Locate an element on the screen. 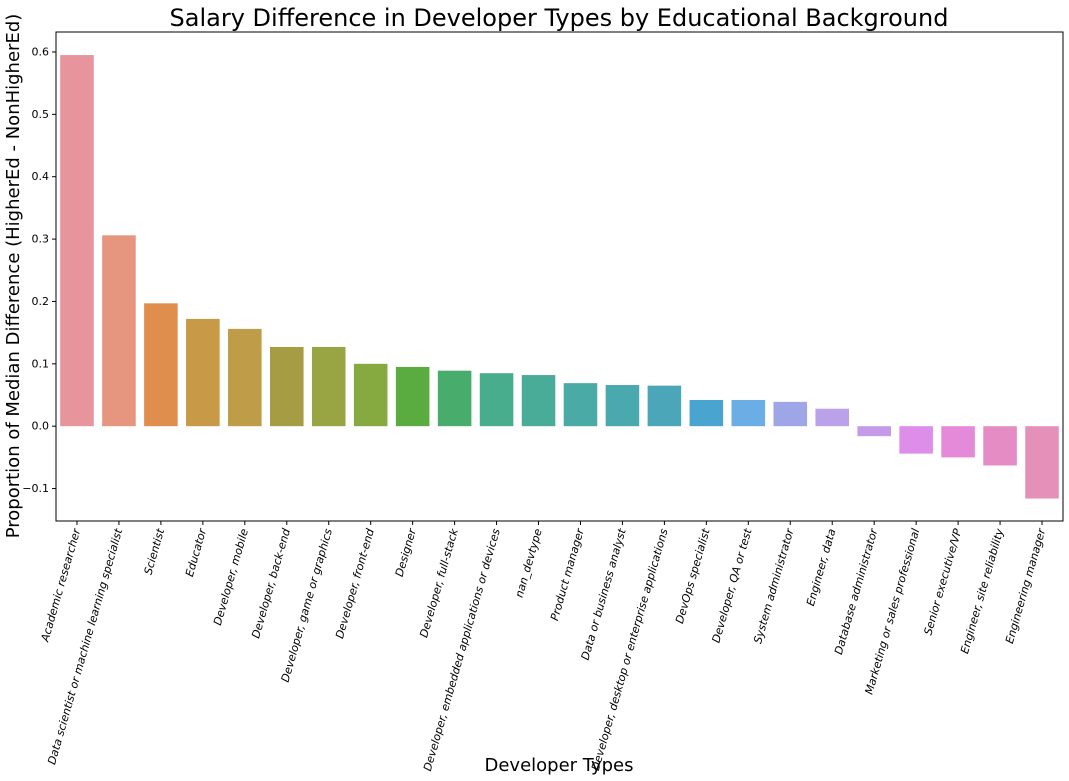 This screenshot has height=781, width=1069. x-tick-label-11: nan_devtype is located at coordinates (529, 563).